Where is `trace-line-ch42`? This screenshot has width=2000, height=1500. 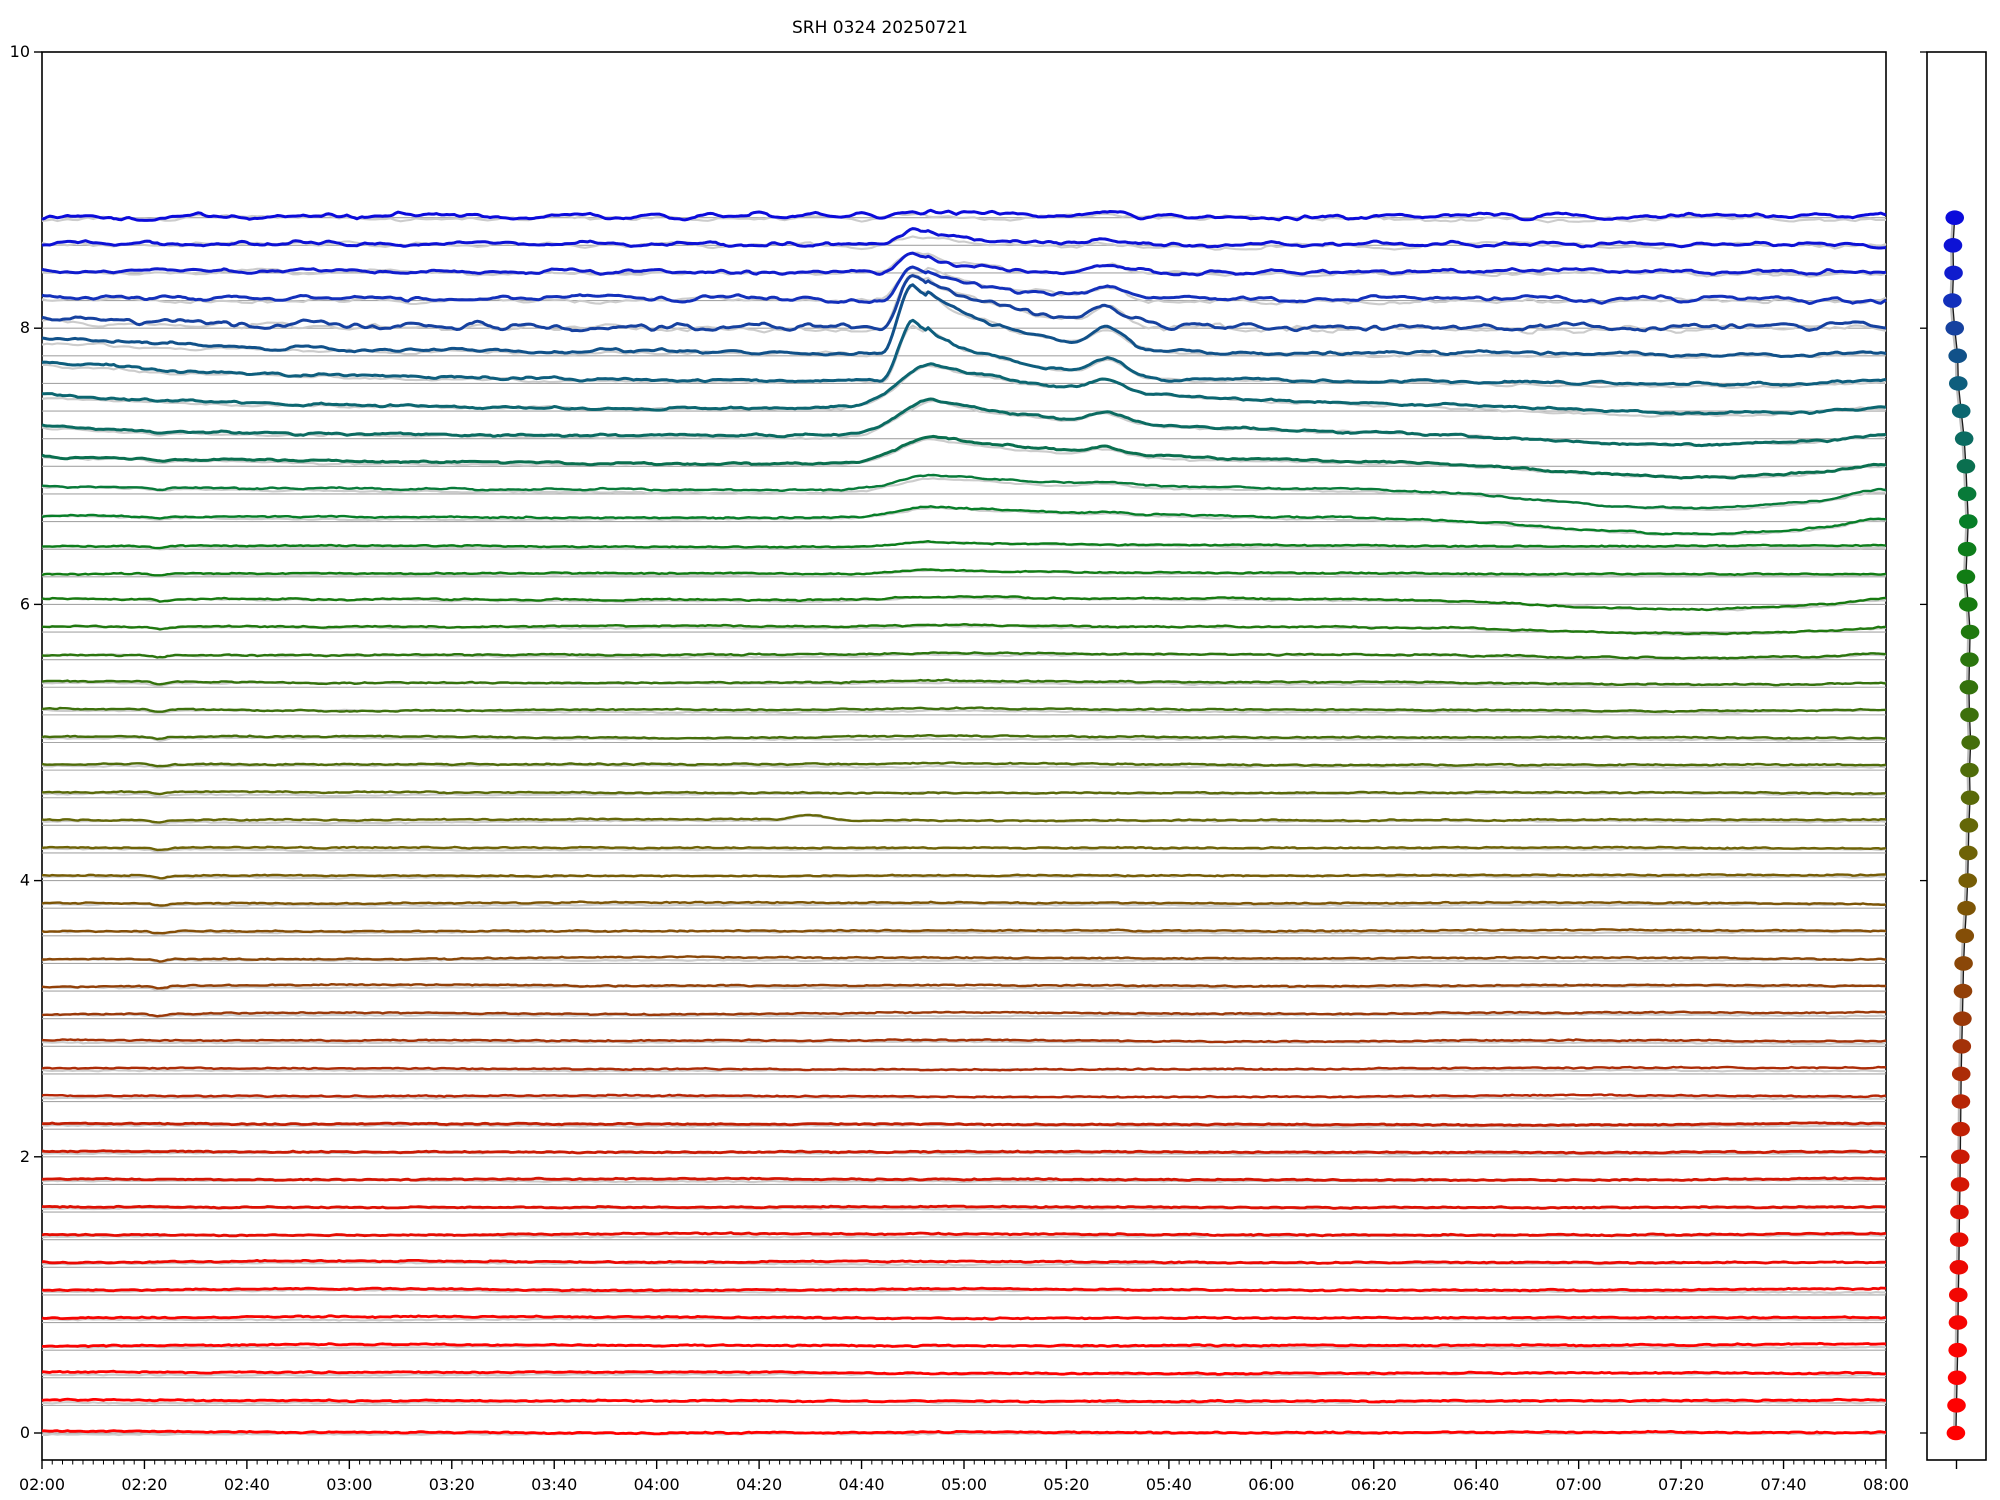 trace-line-ch42 is located at coordinates (964, 1344).